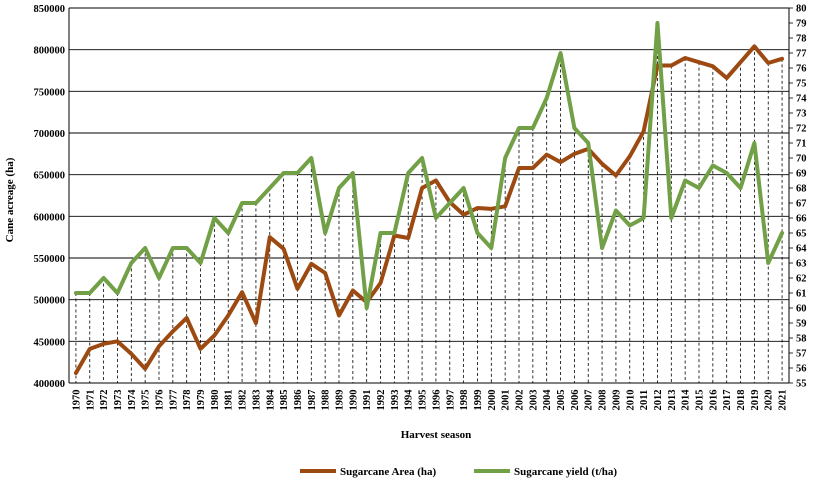  Describe the element at coordinates (769, 400) in the screenshot. I see `x-tick-label: 2020` at that location.